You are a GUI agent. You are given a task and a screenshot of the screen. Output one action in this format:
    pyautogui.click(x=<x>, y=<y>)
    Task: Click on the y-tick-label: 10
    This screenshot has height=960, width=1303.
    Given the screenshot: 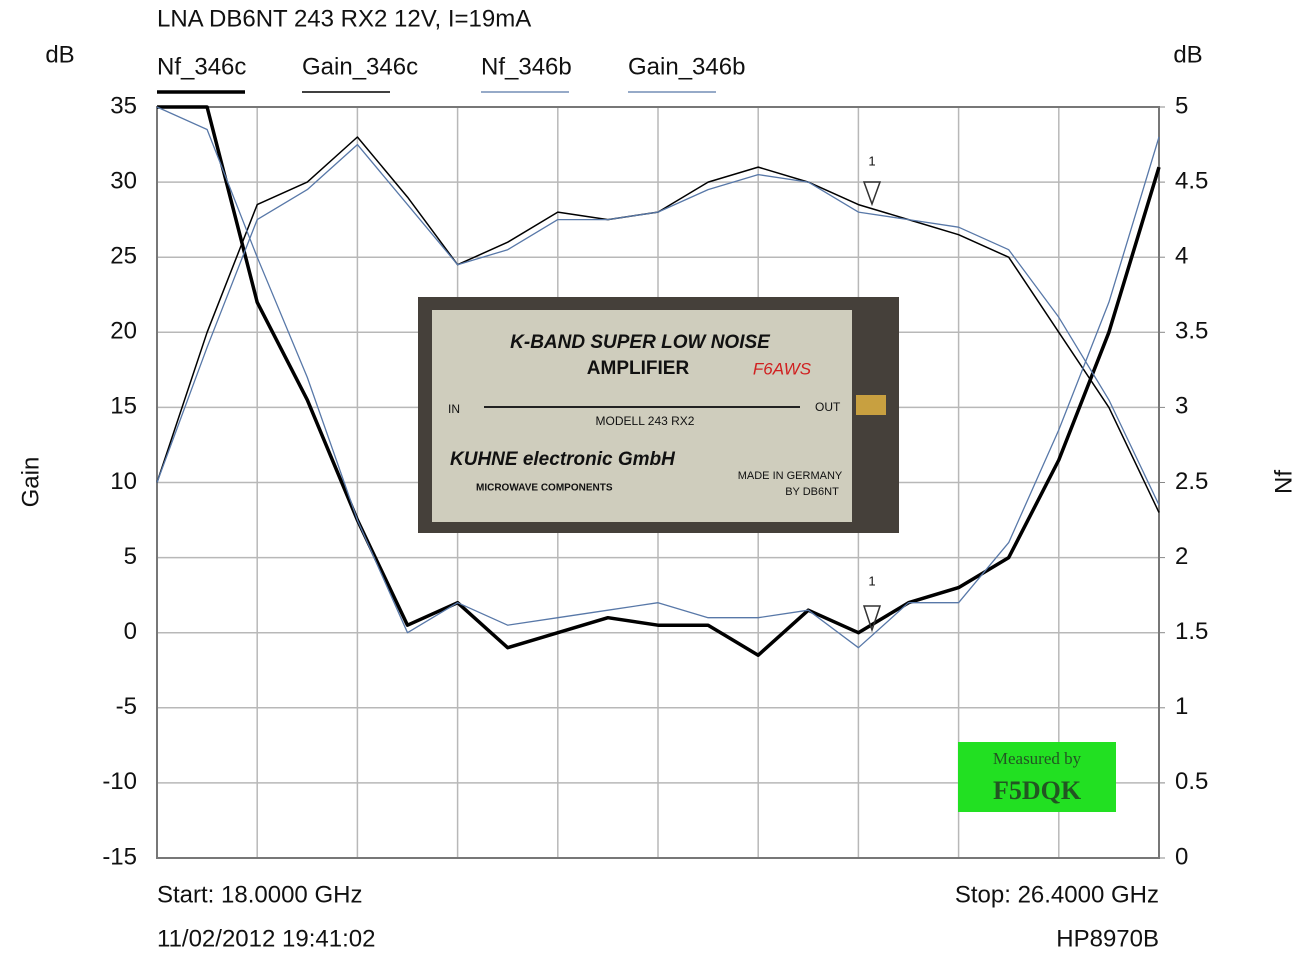 What is the action you would take?
    pyautogui.click(x=123, y=481)
    